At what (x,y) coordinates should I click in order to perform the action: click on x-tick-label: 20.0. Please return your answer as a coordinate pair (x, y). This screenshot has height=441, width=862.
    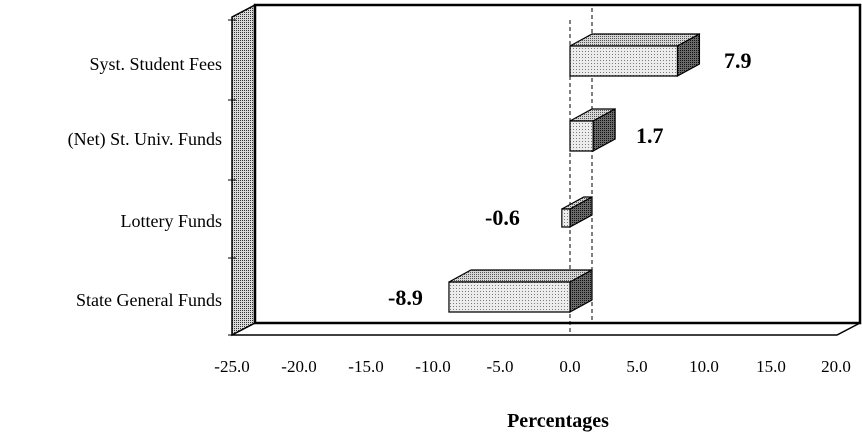
    Looking at the image, I should click on (836, 366).